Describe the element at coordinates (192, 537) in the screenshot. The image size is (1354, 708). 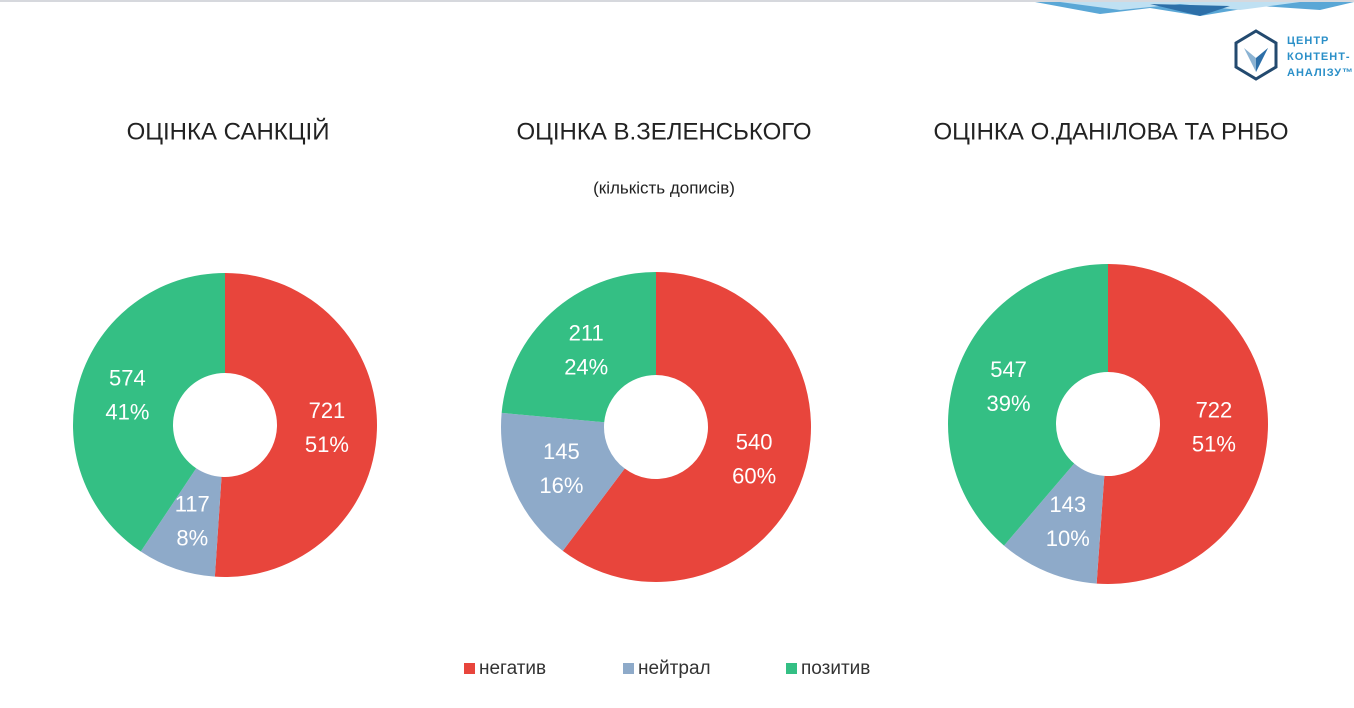
I see `slice-percent: 8%` at that location.